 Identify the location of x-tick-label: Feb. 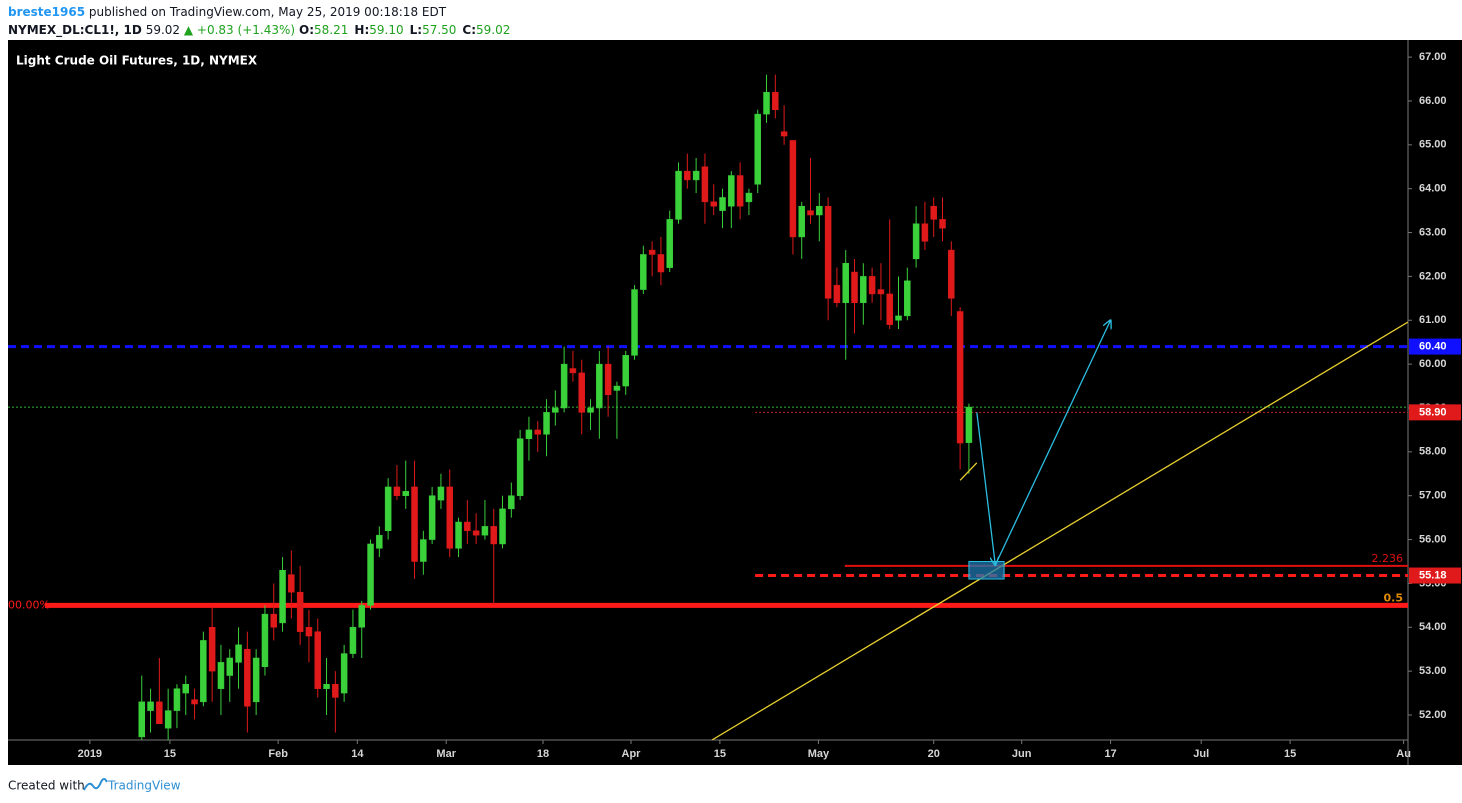
(278, 754).